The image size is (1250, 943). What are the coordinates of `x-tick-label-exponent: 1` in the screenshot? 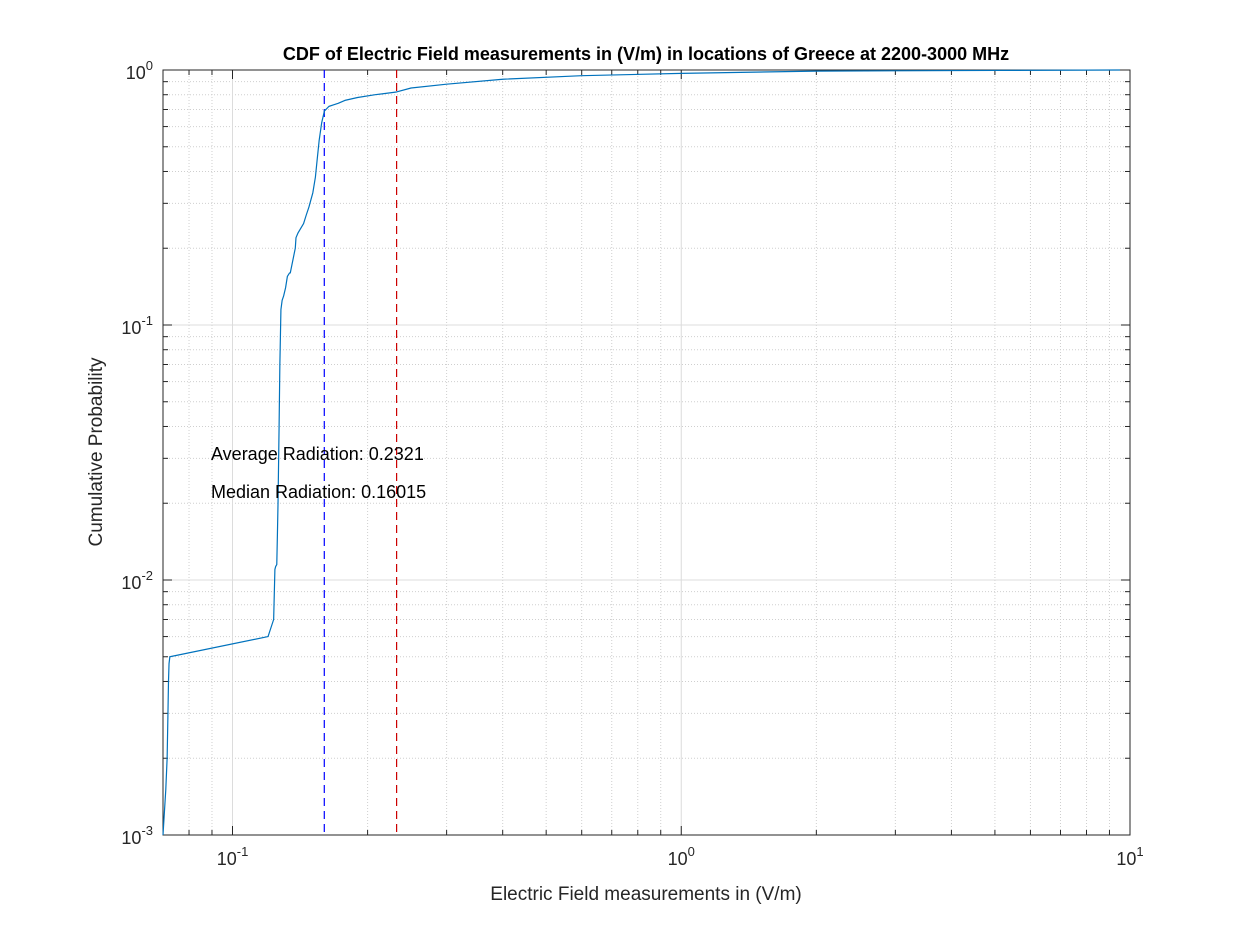 It's located at (1139, 851).